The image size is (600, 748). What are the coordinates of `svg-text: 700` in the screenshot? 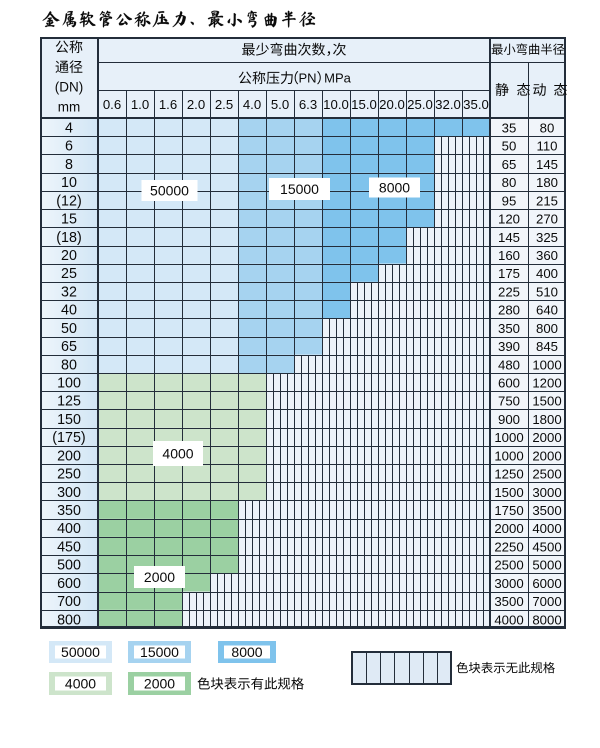 It's located at (69, 602).